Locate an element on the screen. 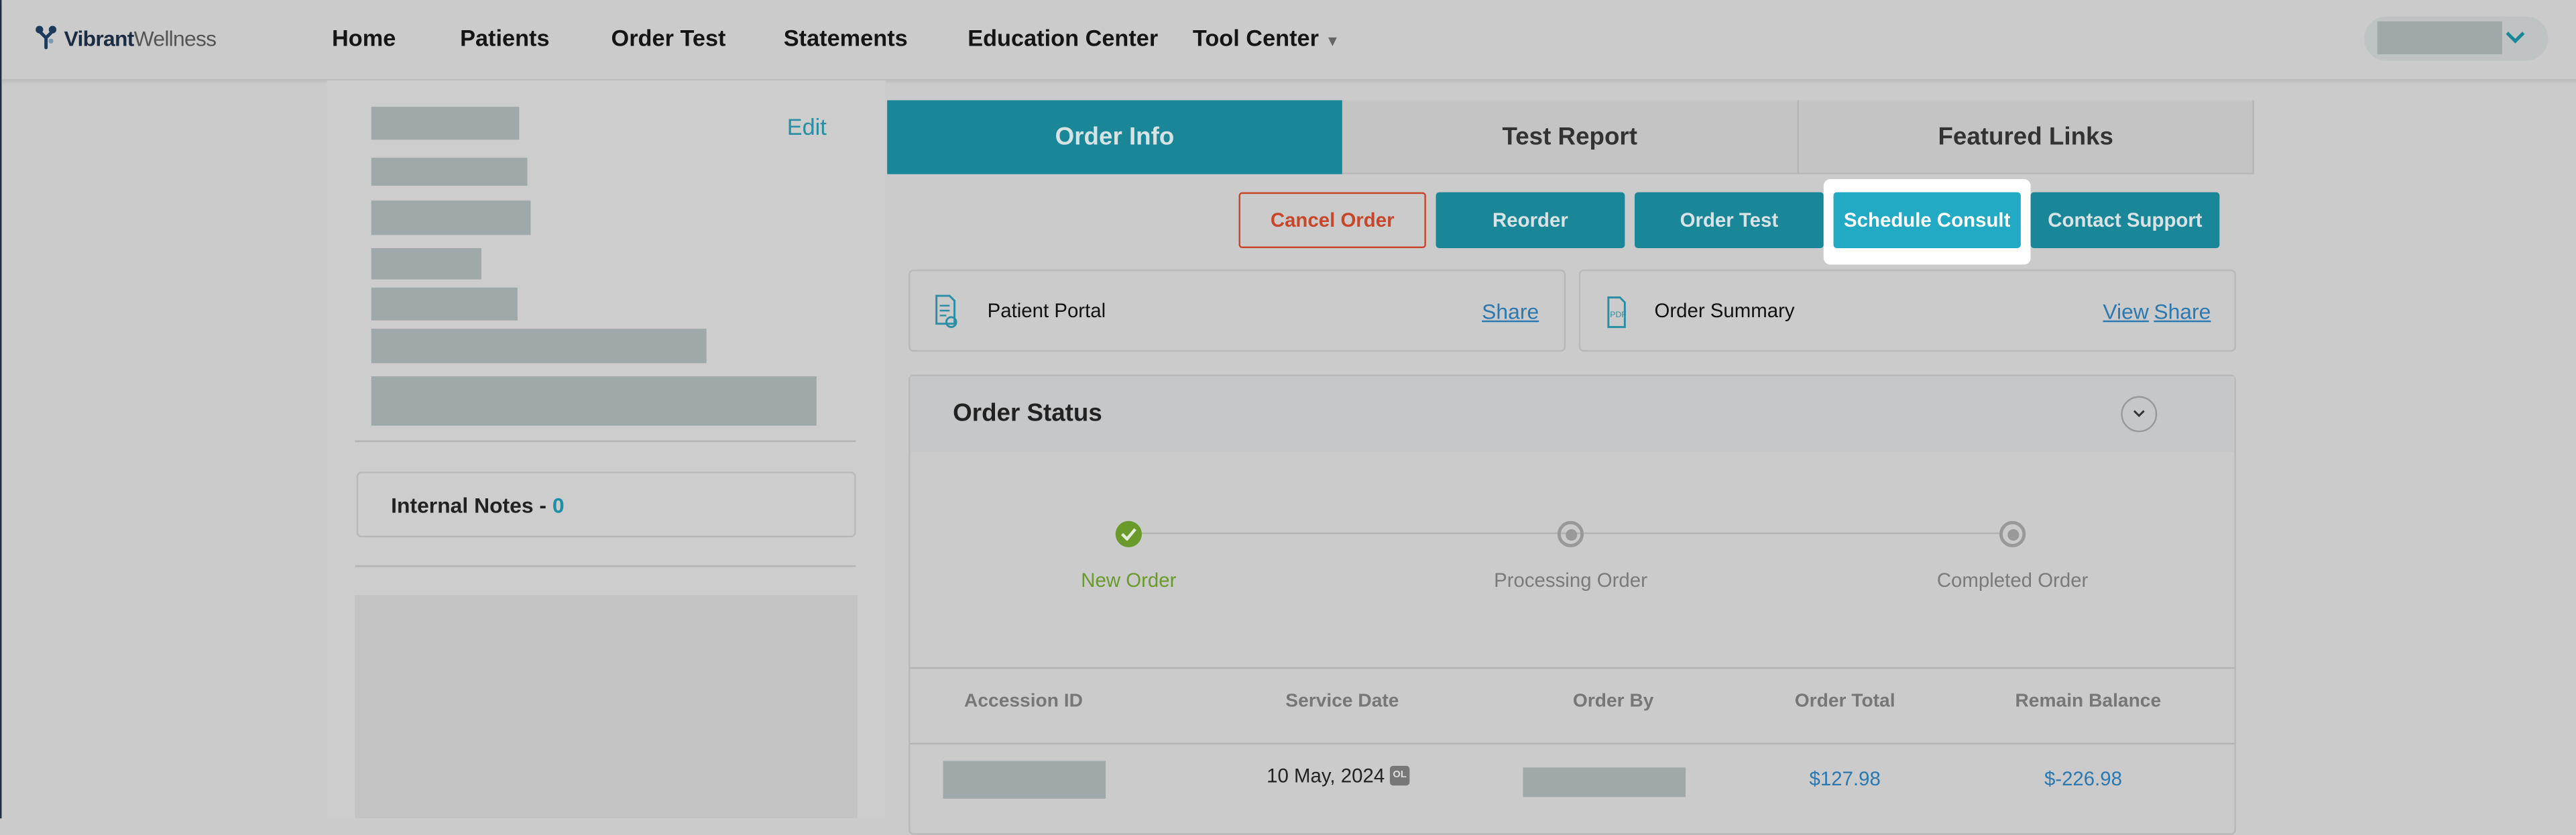 Image resolution: width=2576 pixels, height=835 pixels. step-new-order: New Order is located at coordinates (1129, 580).